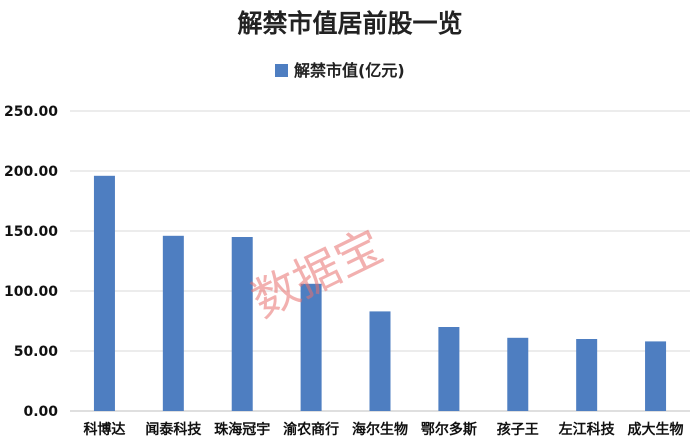 Image resolution: width=700 pixels, height=447 pixels. Describe the element at coordinates (656, 429) in the screenshot. I see `x-category-label: 成大生物` at that location.